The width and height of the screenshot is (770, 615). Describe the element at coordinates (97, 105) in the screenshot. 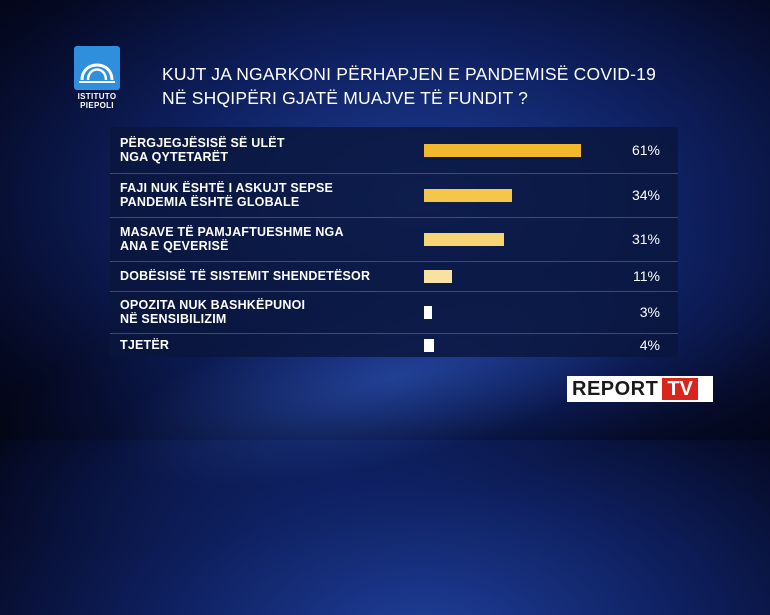

I see `logo-text-line2: PIEPOLI` at that location.